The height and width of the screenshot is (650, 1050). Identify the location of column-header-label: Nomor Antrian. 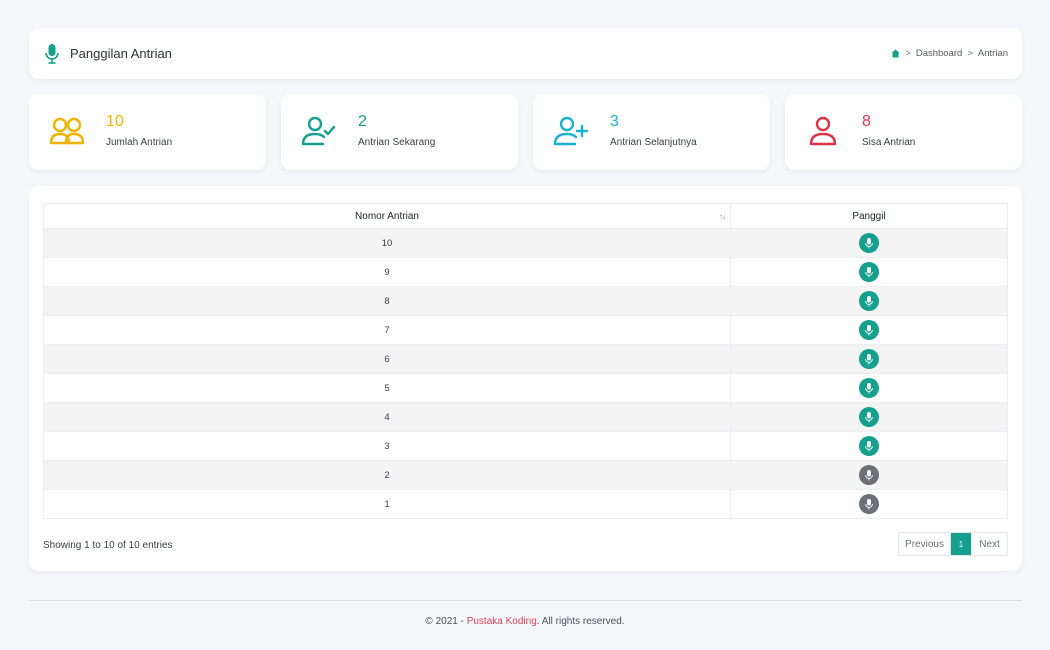
(387, 216).